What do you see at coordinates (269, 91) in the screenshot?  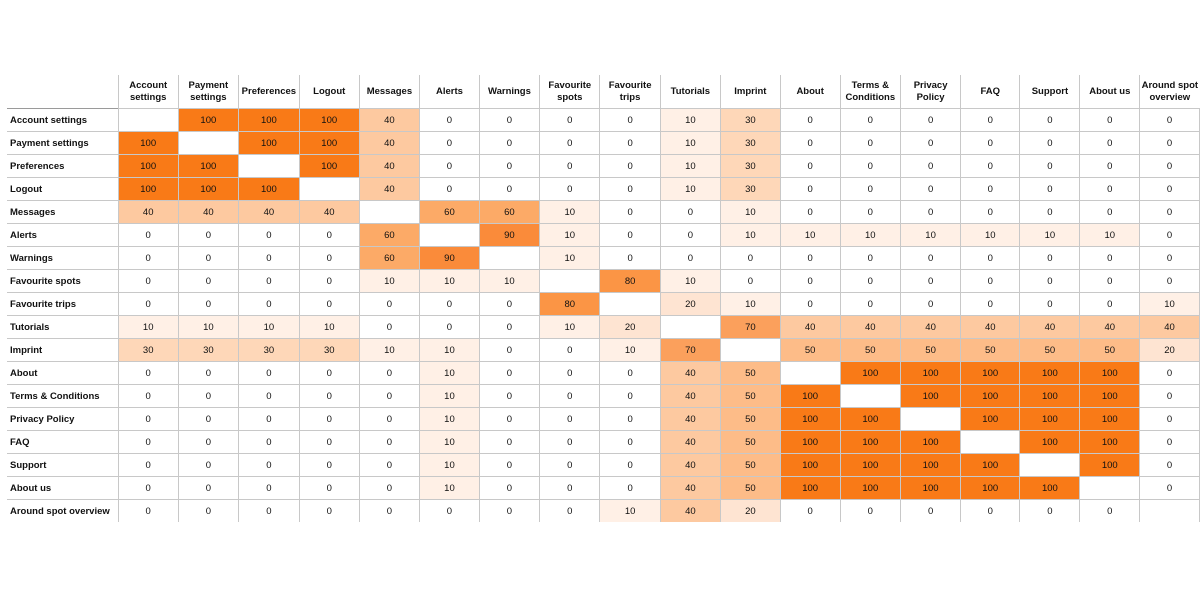 I see `column-label-line: Preferences` at bounding box center [269, 91].